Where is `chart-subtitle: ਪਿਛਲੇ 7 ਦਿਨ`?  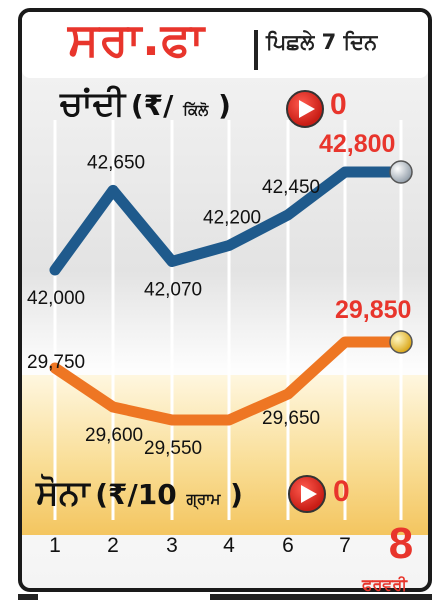 chart-subtitle: ਪਿਛਲੇ 7 ਦਿਨ is located at coordinates (322, 42).